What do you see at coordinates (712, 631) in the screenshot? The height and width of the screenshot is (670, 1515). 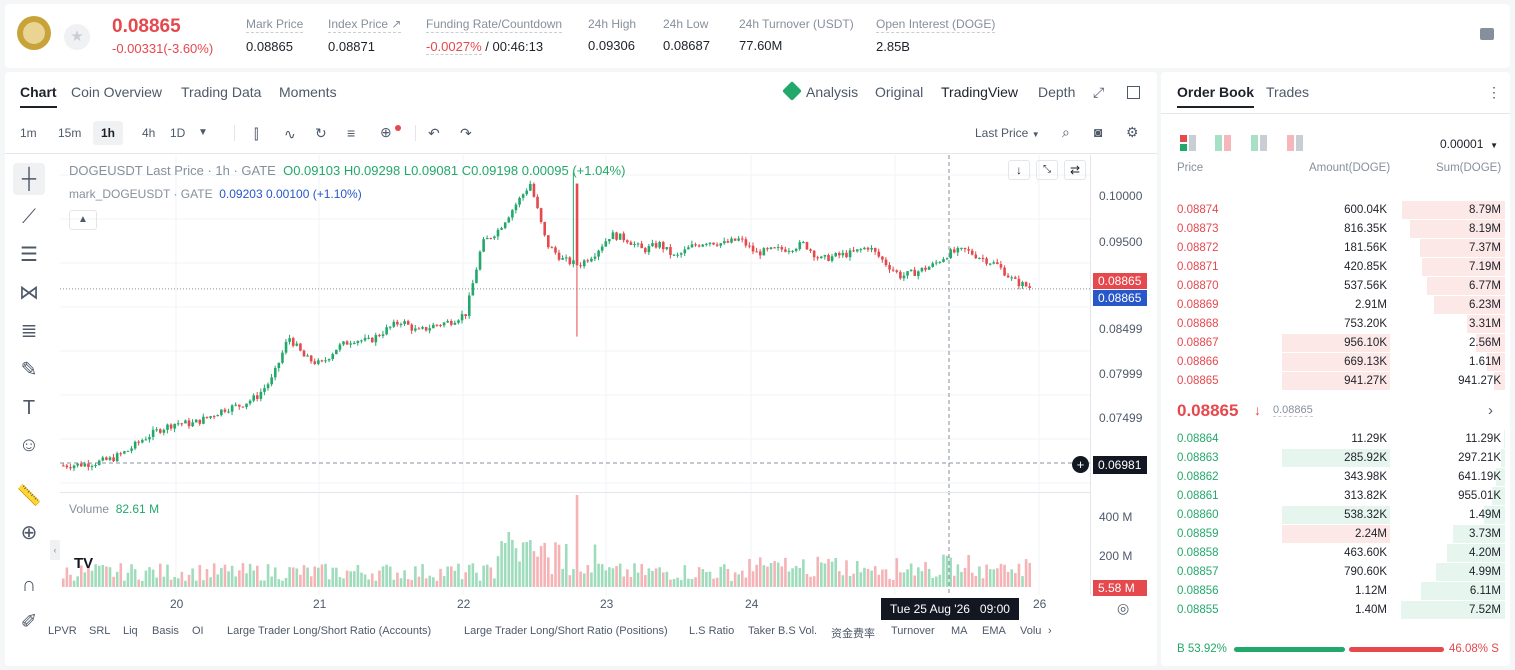 I see `indicator-ls-ratio: L.S Ratio` at bounding box center [712, 631].